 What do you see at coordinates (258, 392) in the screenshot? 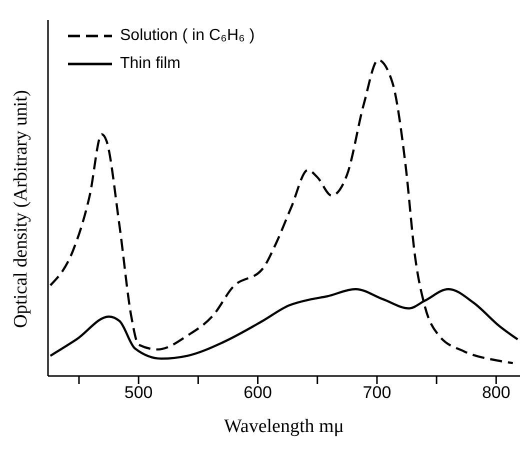
I see `x-tick-label: 600` at bounding box center [258, 392].